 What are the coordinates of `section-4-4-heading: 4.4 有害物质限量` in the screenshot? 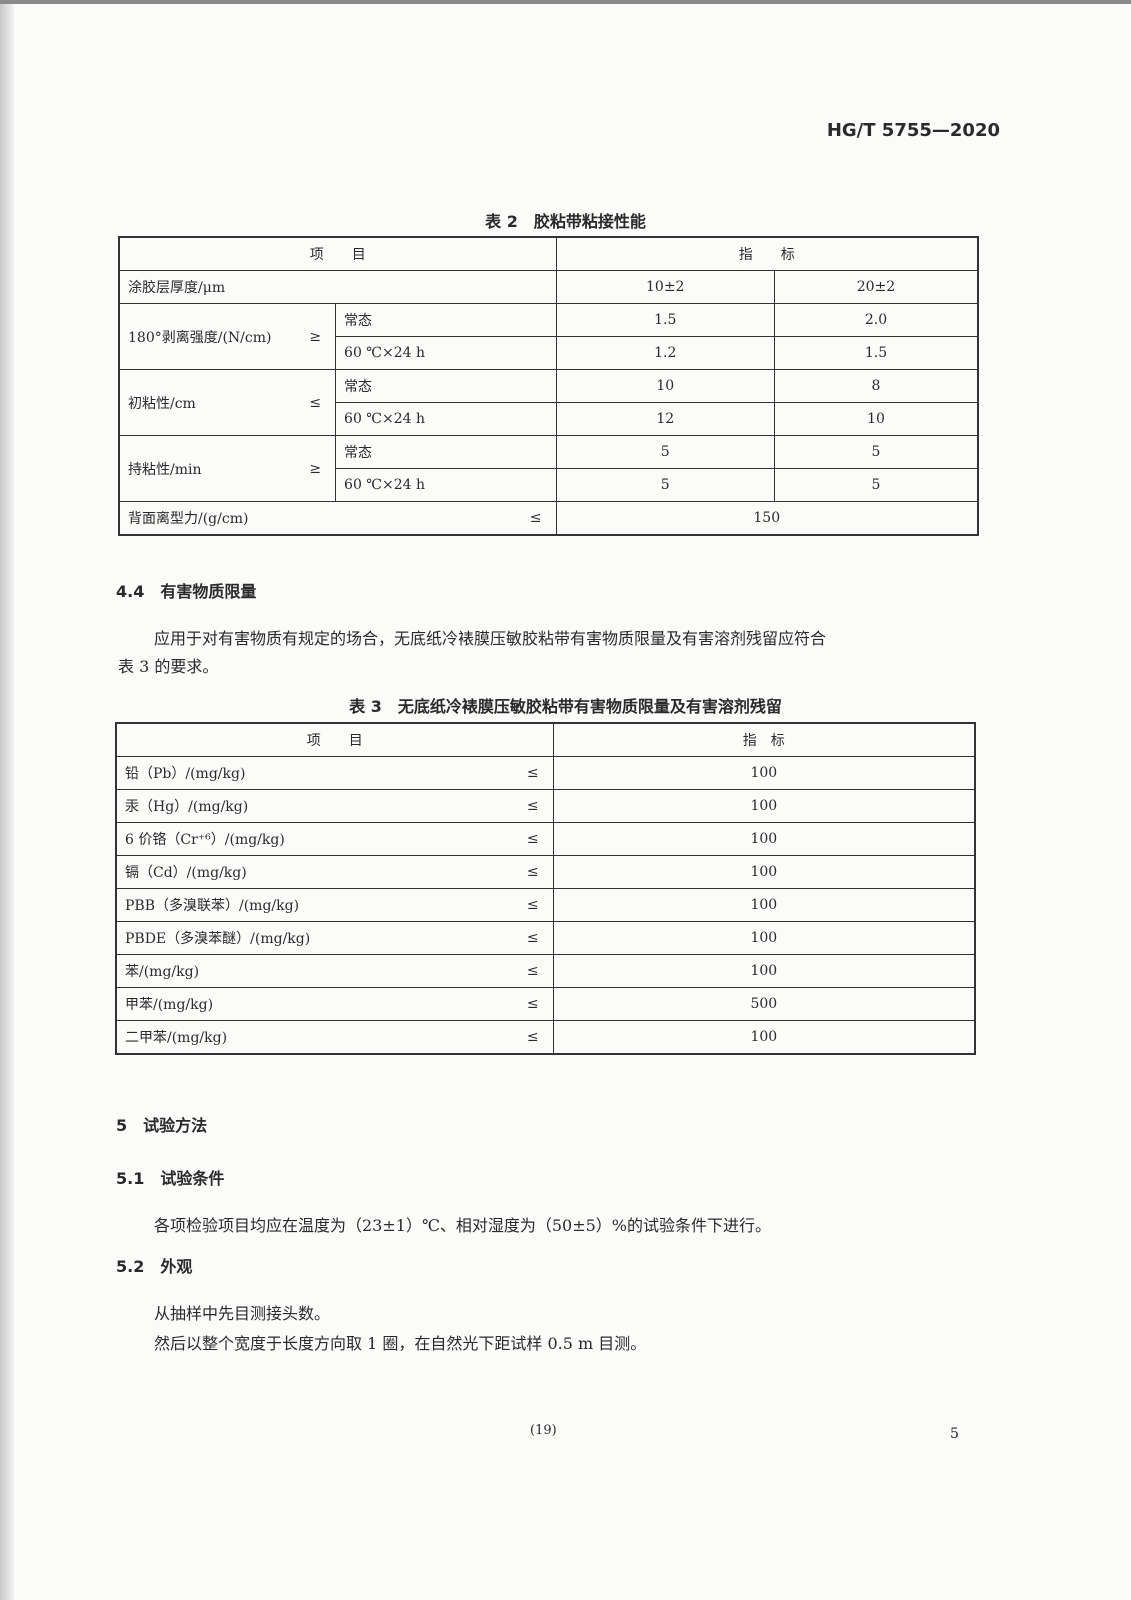 It's located at (186, 591).